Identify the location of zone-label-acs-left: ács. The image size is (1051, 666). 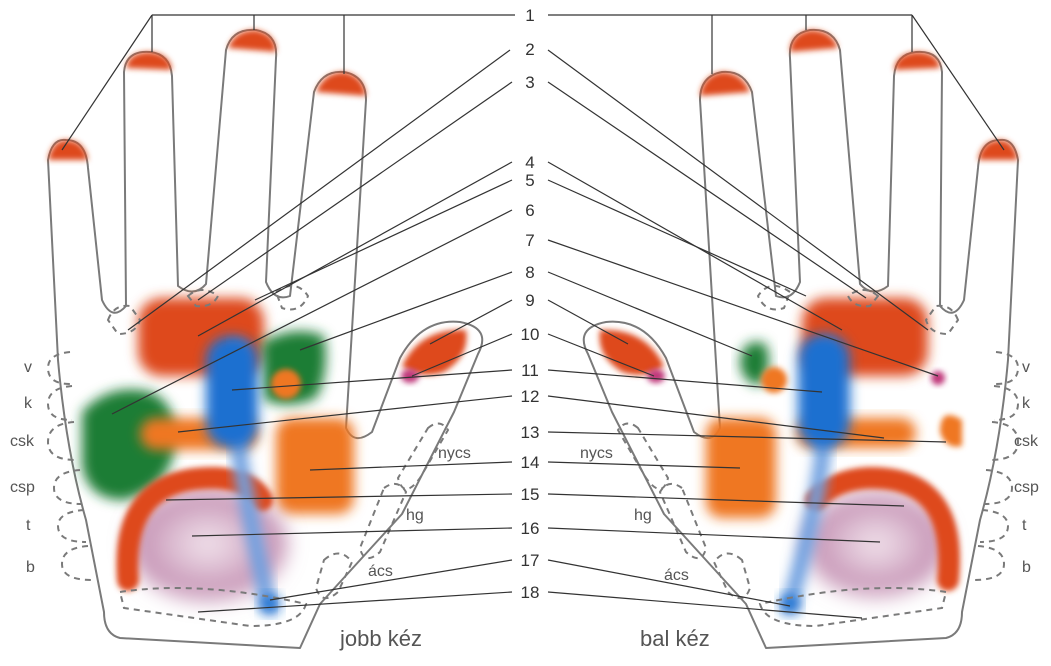
(676, 575).